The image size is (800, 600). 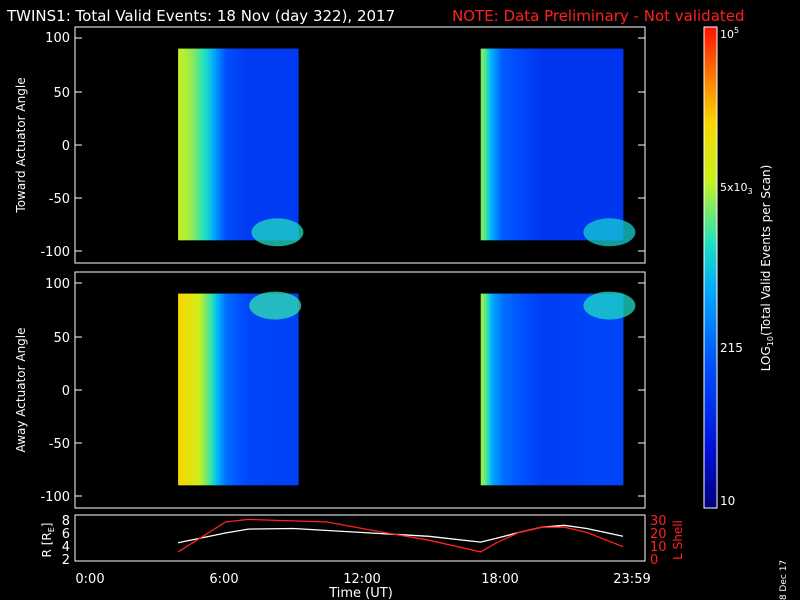 I want to click on xtick-1800: 18:00, so click(x=499, y=579).